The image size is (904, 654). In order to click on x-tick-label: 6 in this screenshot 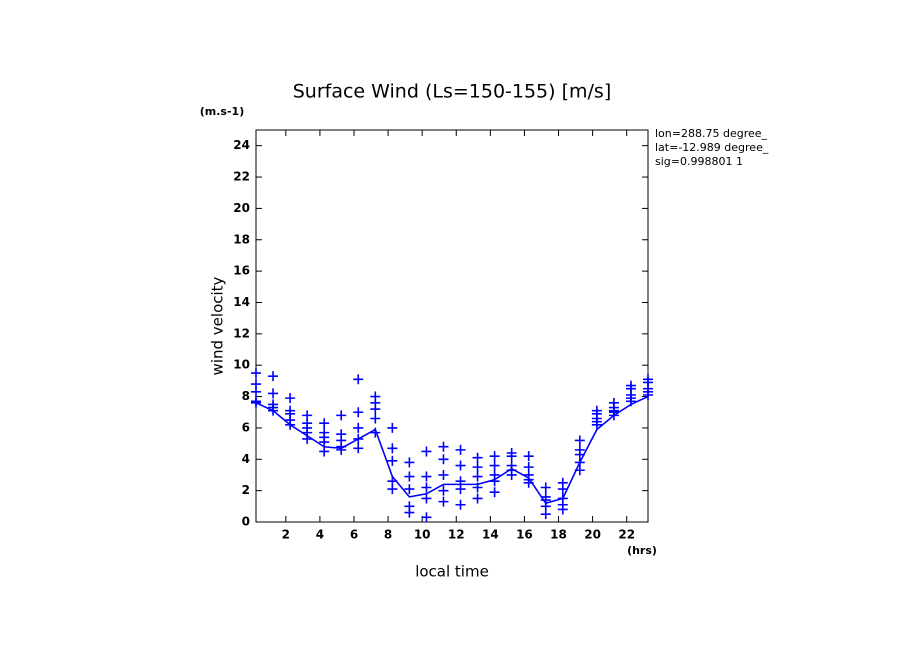, I will do `click(354, 535)`.